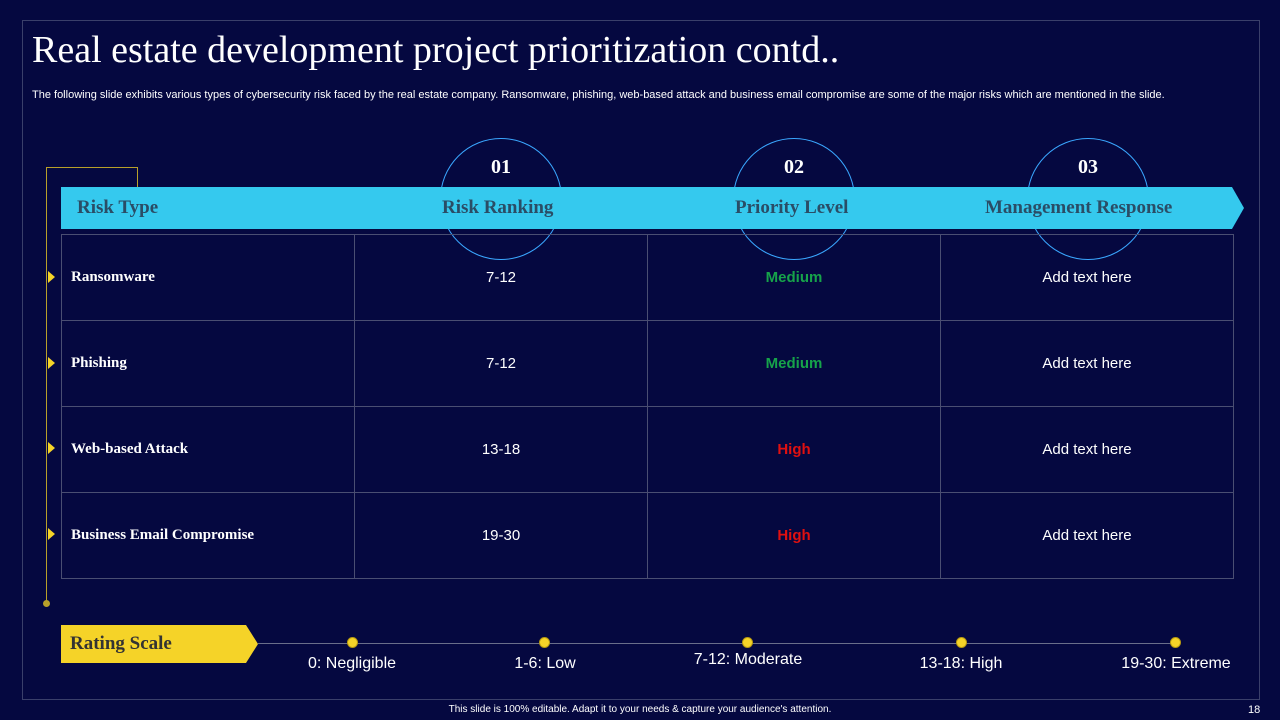 The image size is (1280, 720). I want to click on timeline-connector, so click(92, 167).